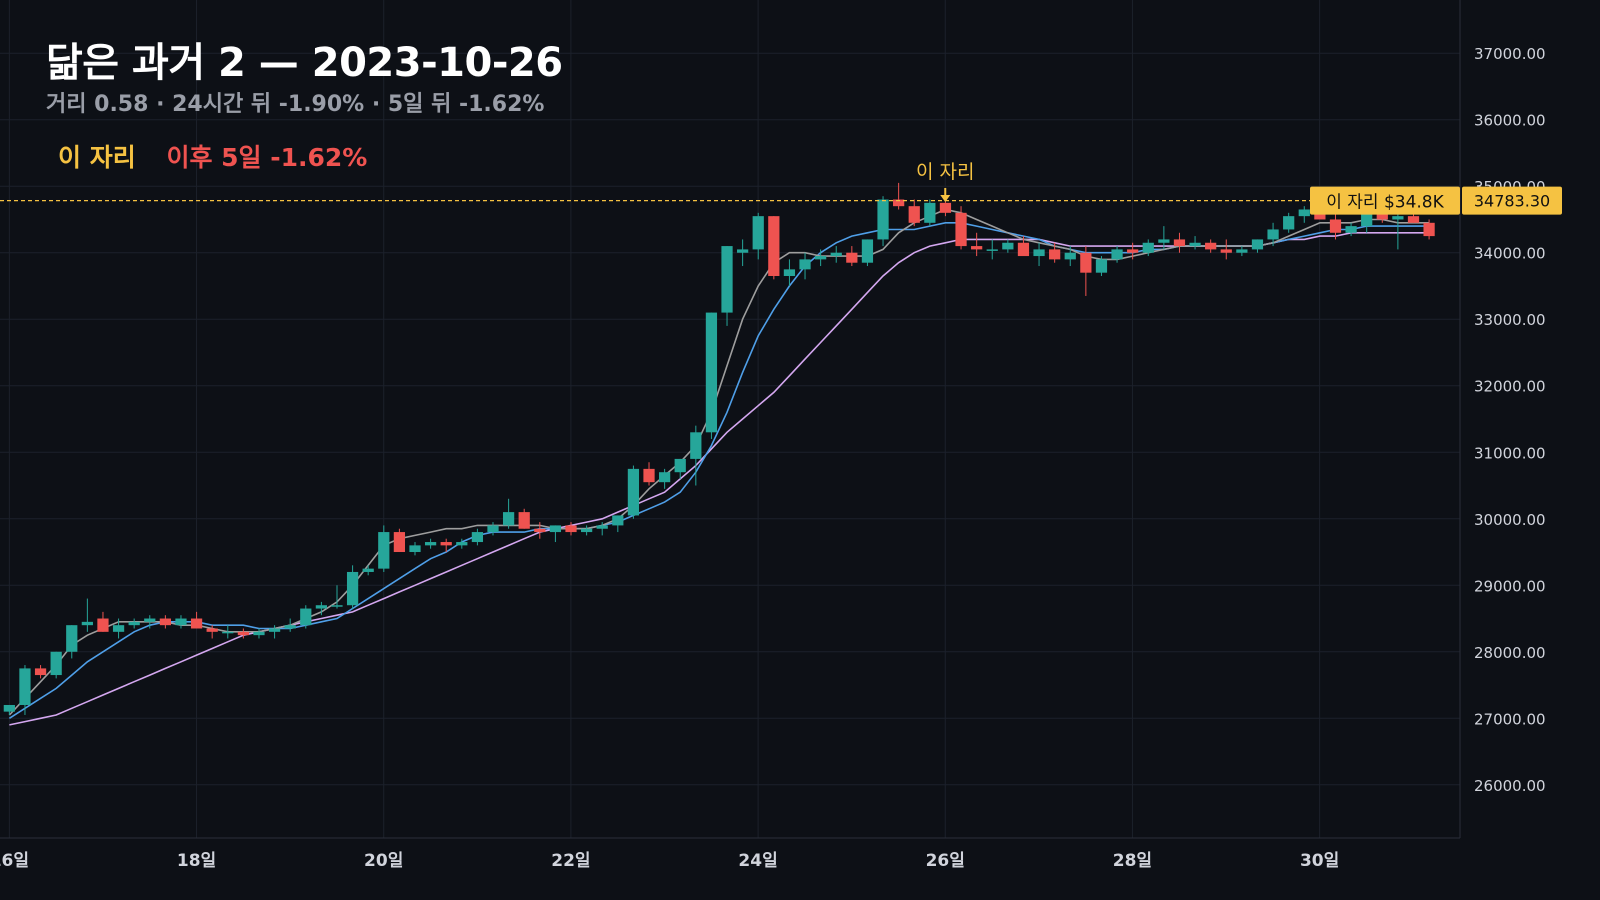 This screenshot has height=900, width=1600. Describe the element at coordinates (1510, 520) in the screenshot. I see `price-tick-label: 30000.00` at that location.